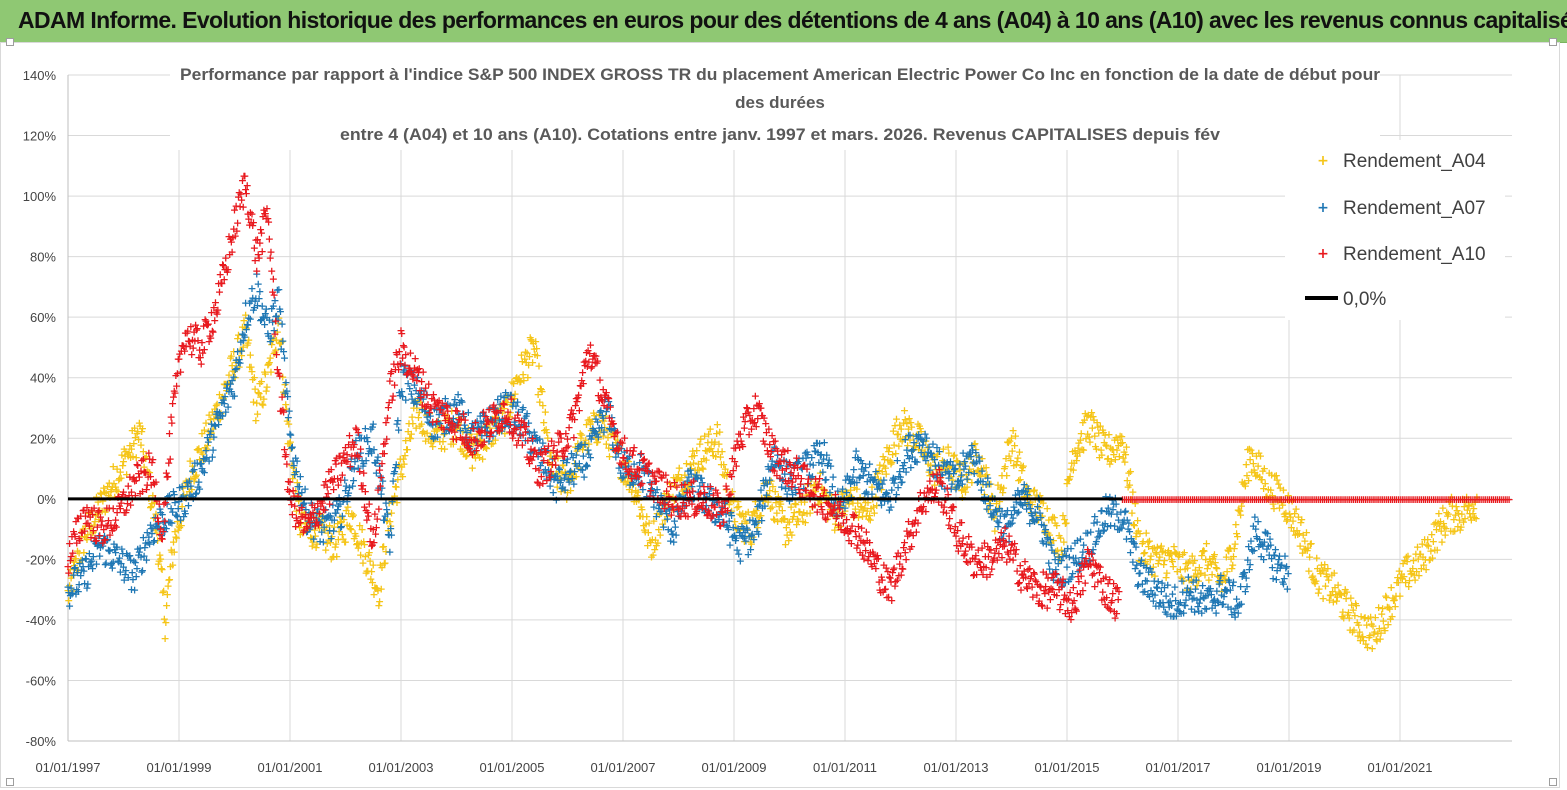 Image resolution: width=1567 pixels, height=790 pixels. Describe the element at coordinates (1399, 767) in the screenshot. I see `x-tick-label: 01/01/2021` at that location.